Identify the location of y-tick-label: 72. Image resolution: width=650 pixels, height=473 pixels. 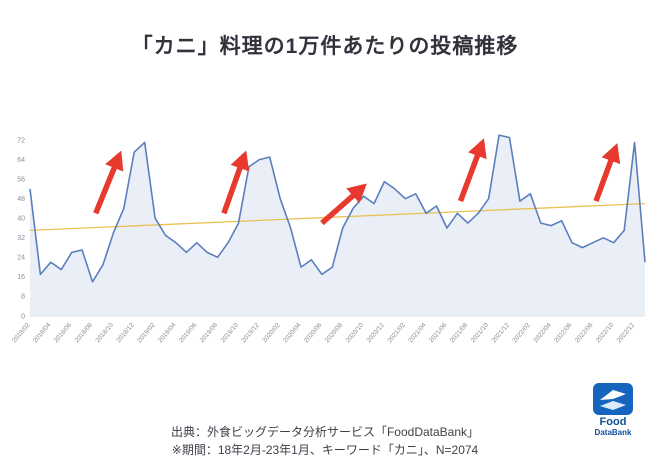
(21, 140).